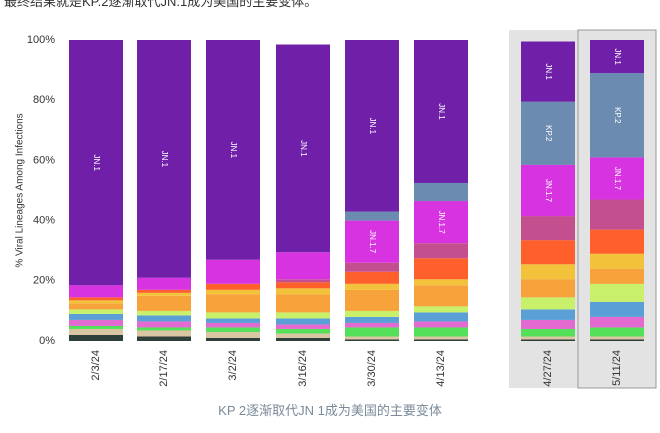  What do you see at coordinates (44, 160) in the screenshot?
I see `y-tick-label: 60%` at bounding box center [44, 160].